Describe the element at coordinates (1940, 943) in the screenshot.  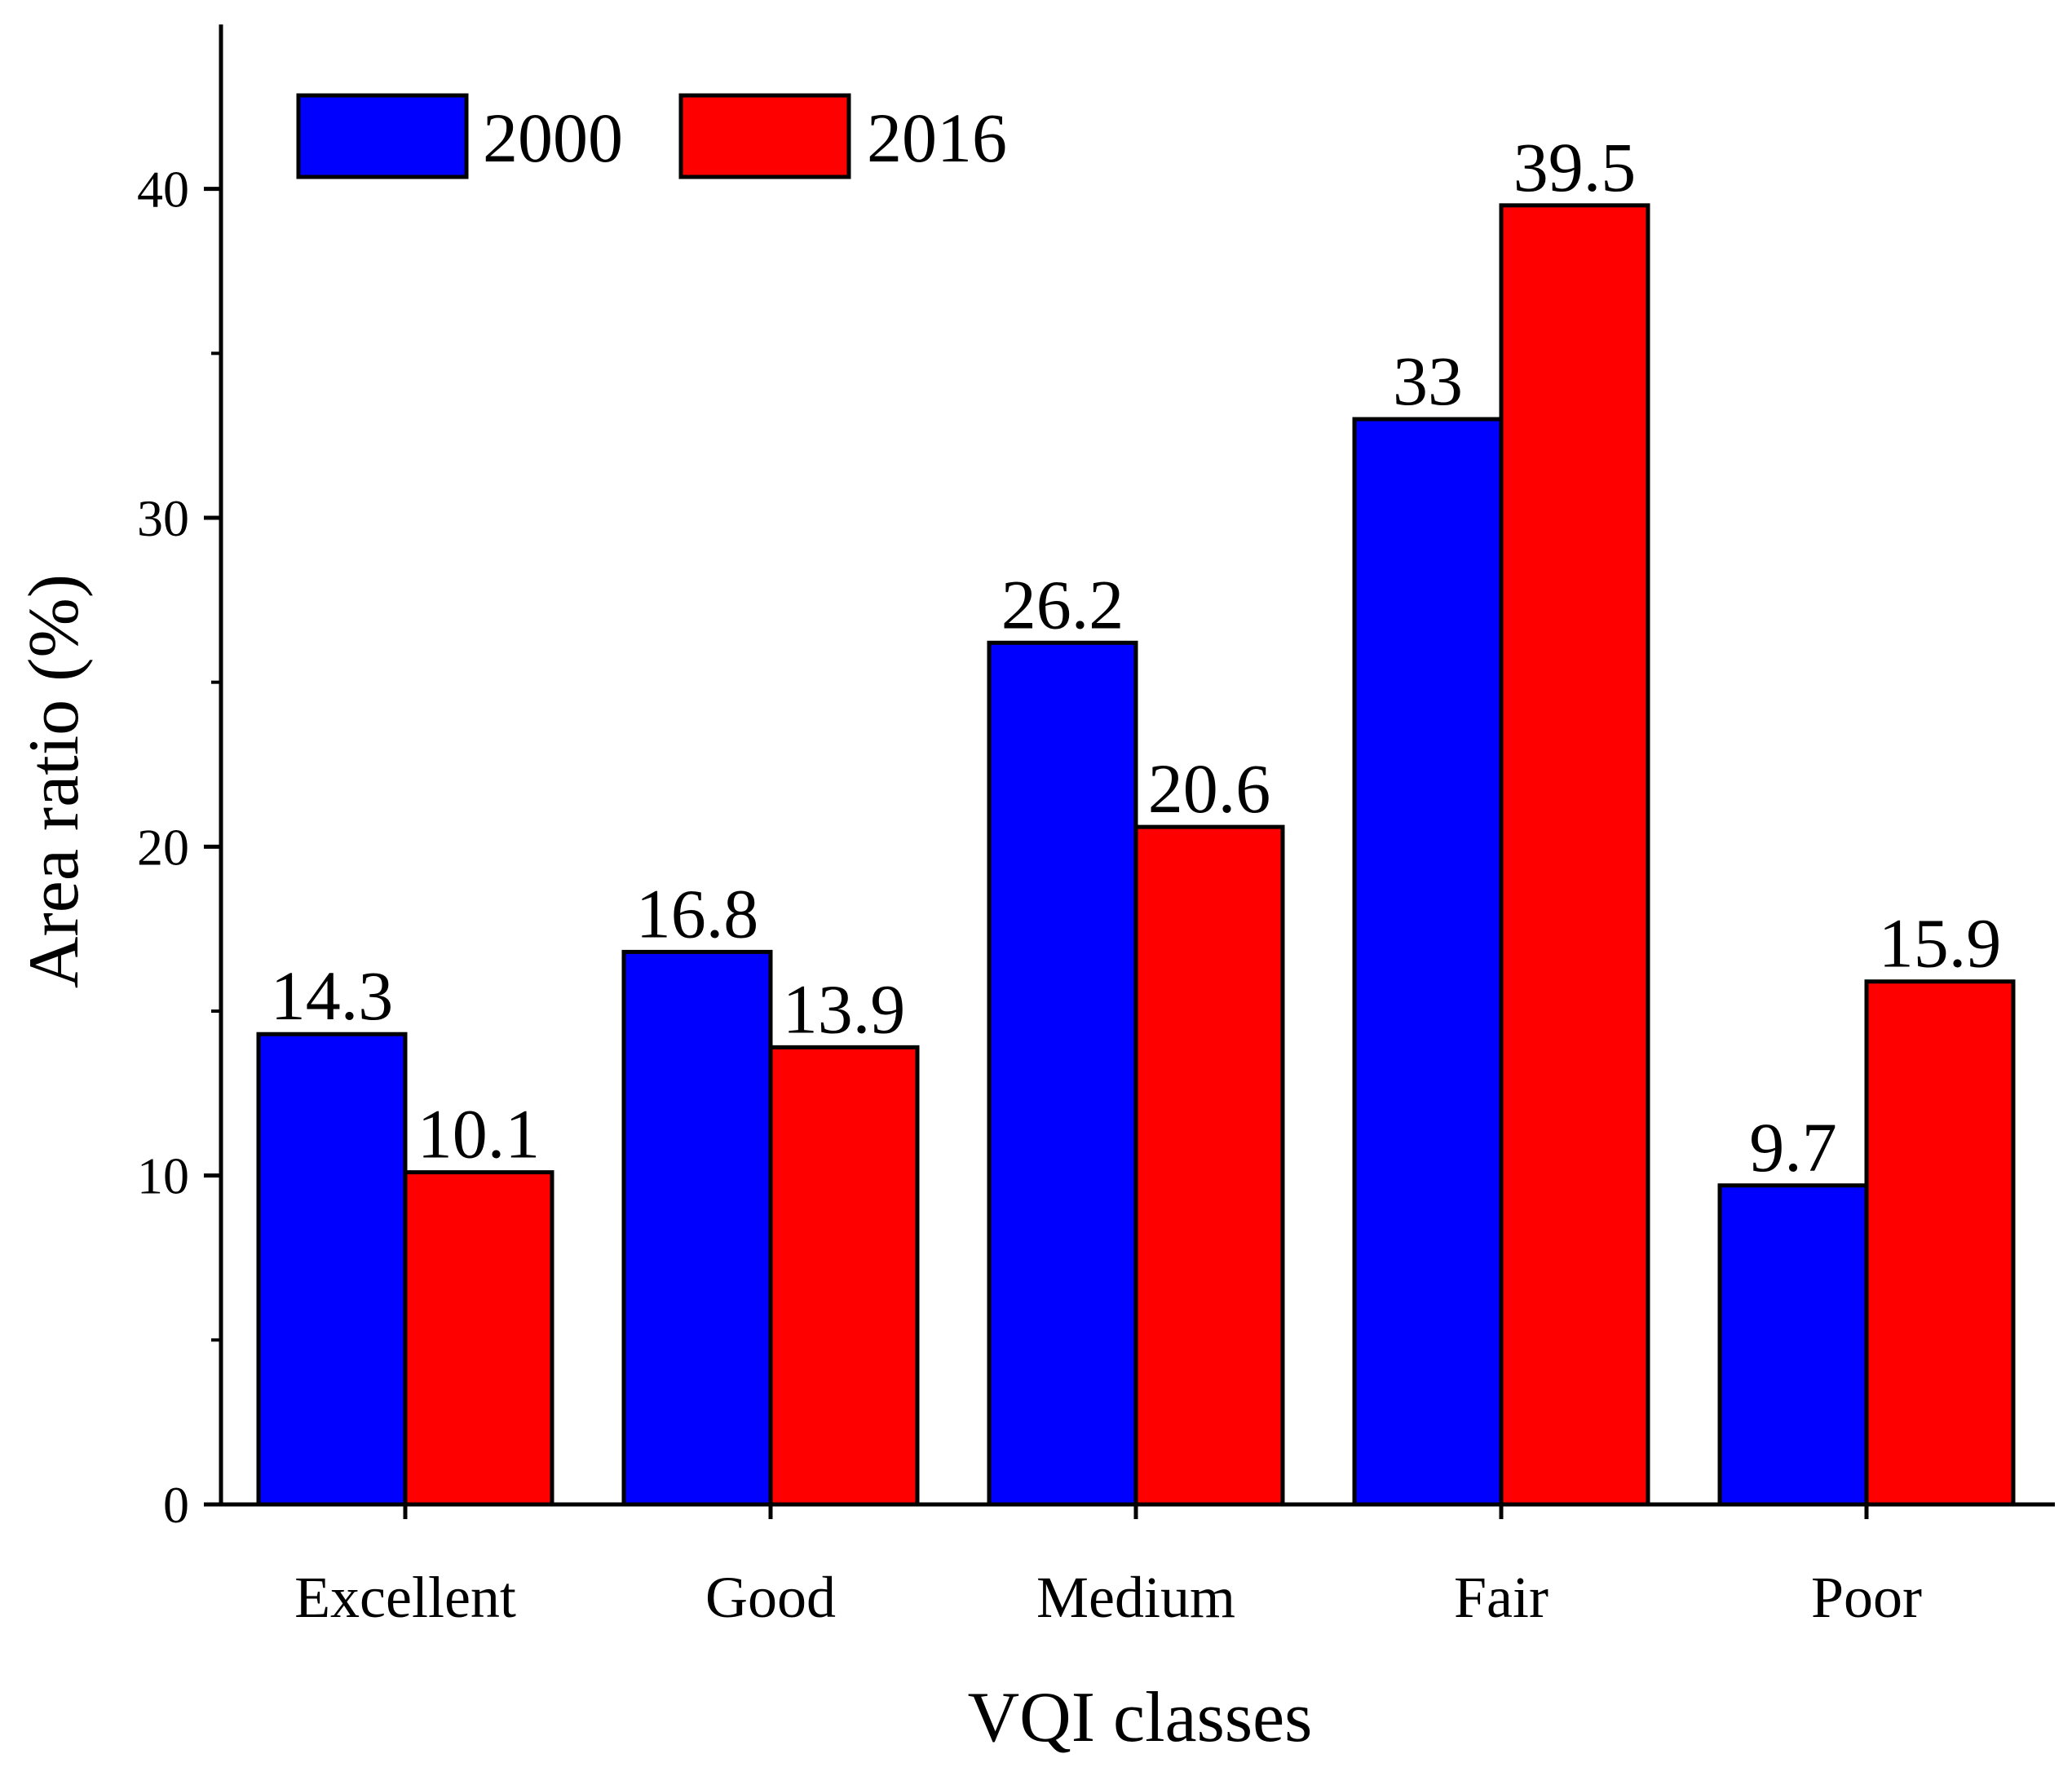
I see `data-label-2016-poor: 15.9` at that location.